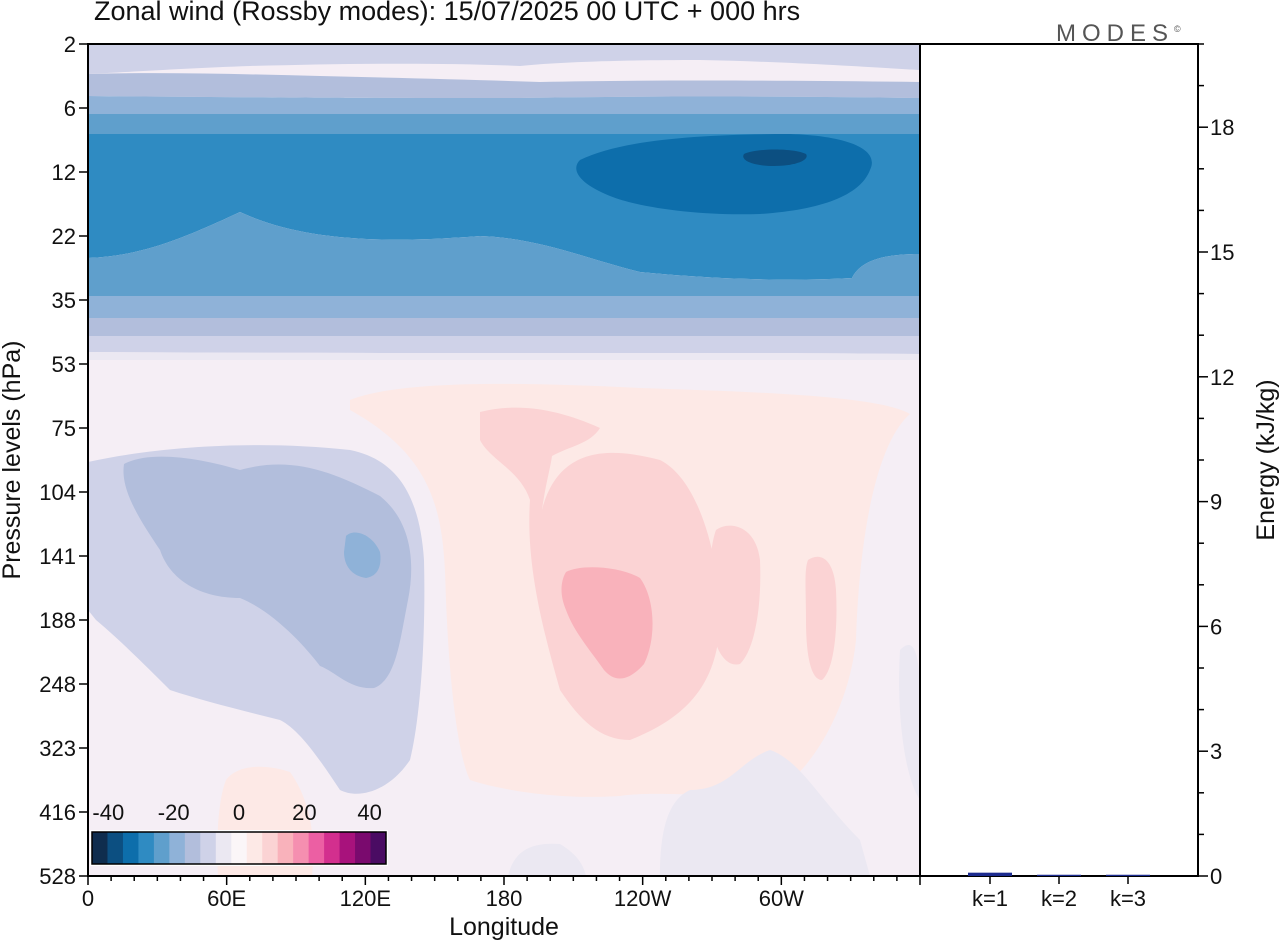 This screenshot has width=1280, height=947. I want to click on x-axis-label: Longitude, so click(504, 927).